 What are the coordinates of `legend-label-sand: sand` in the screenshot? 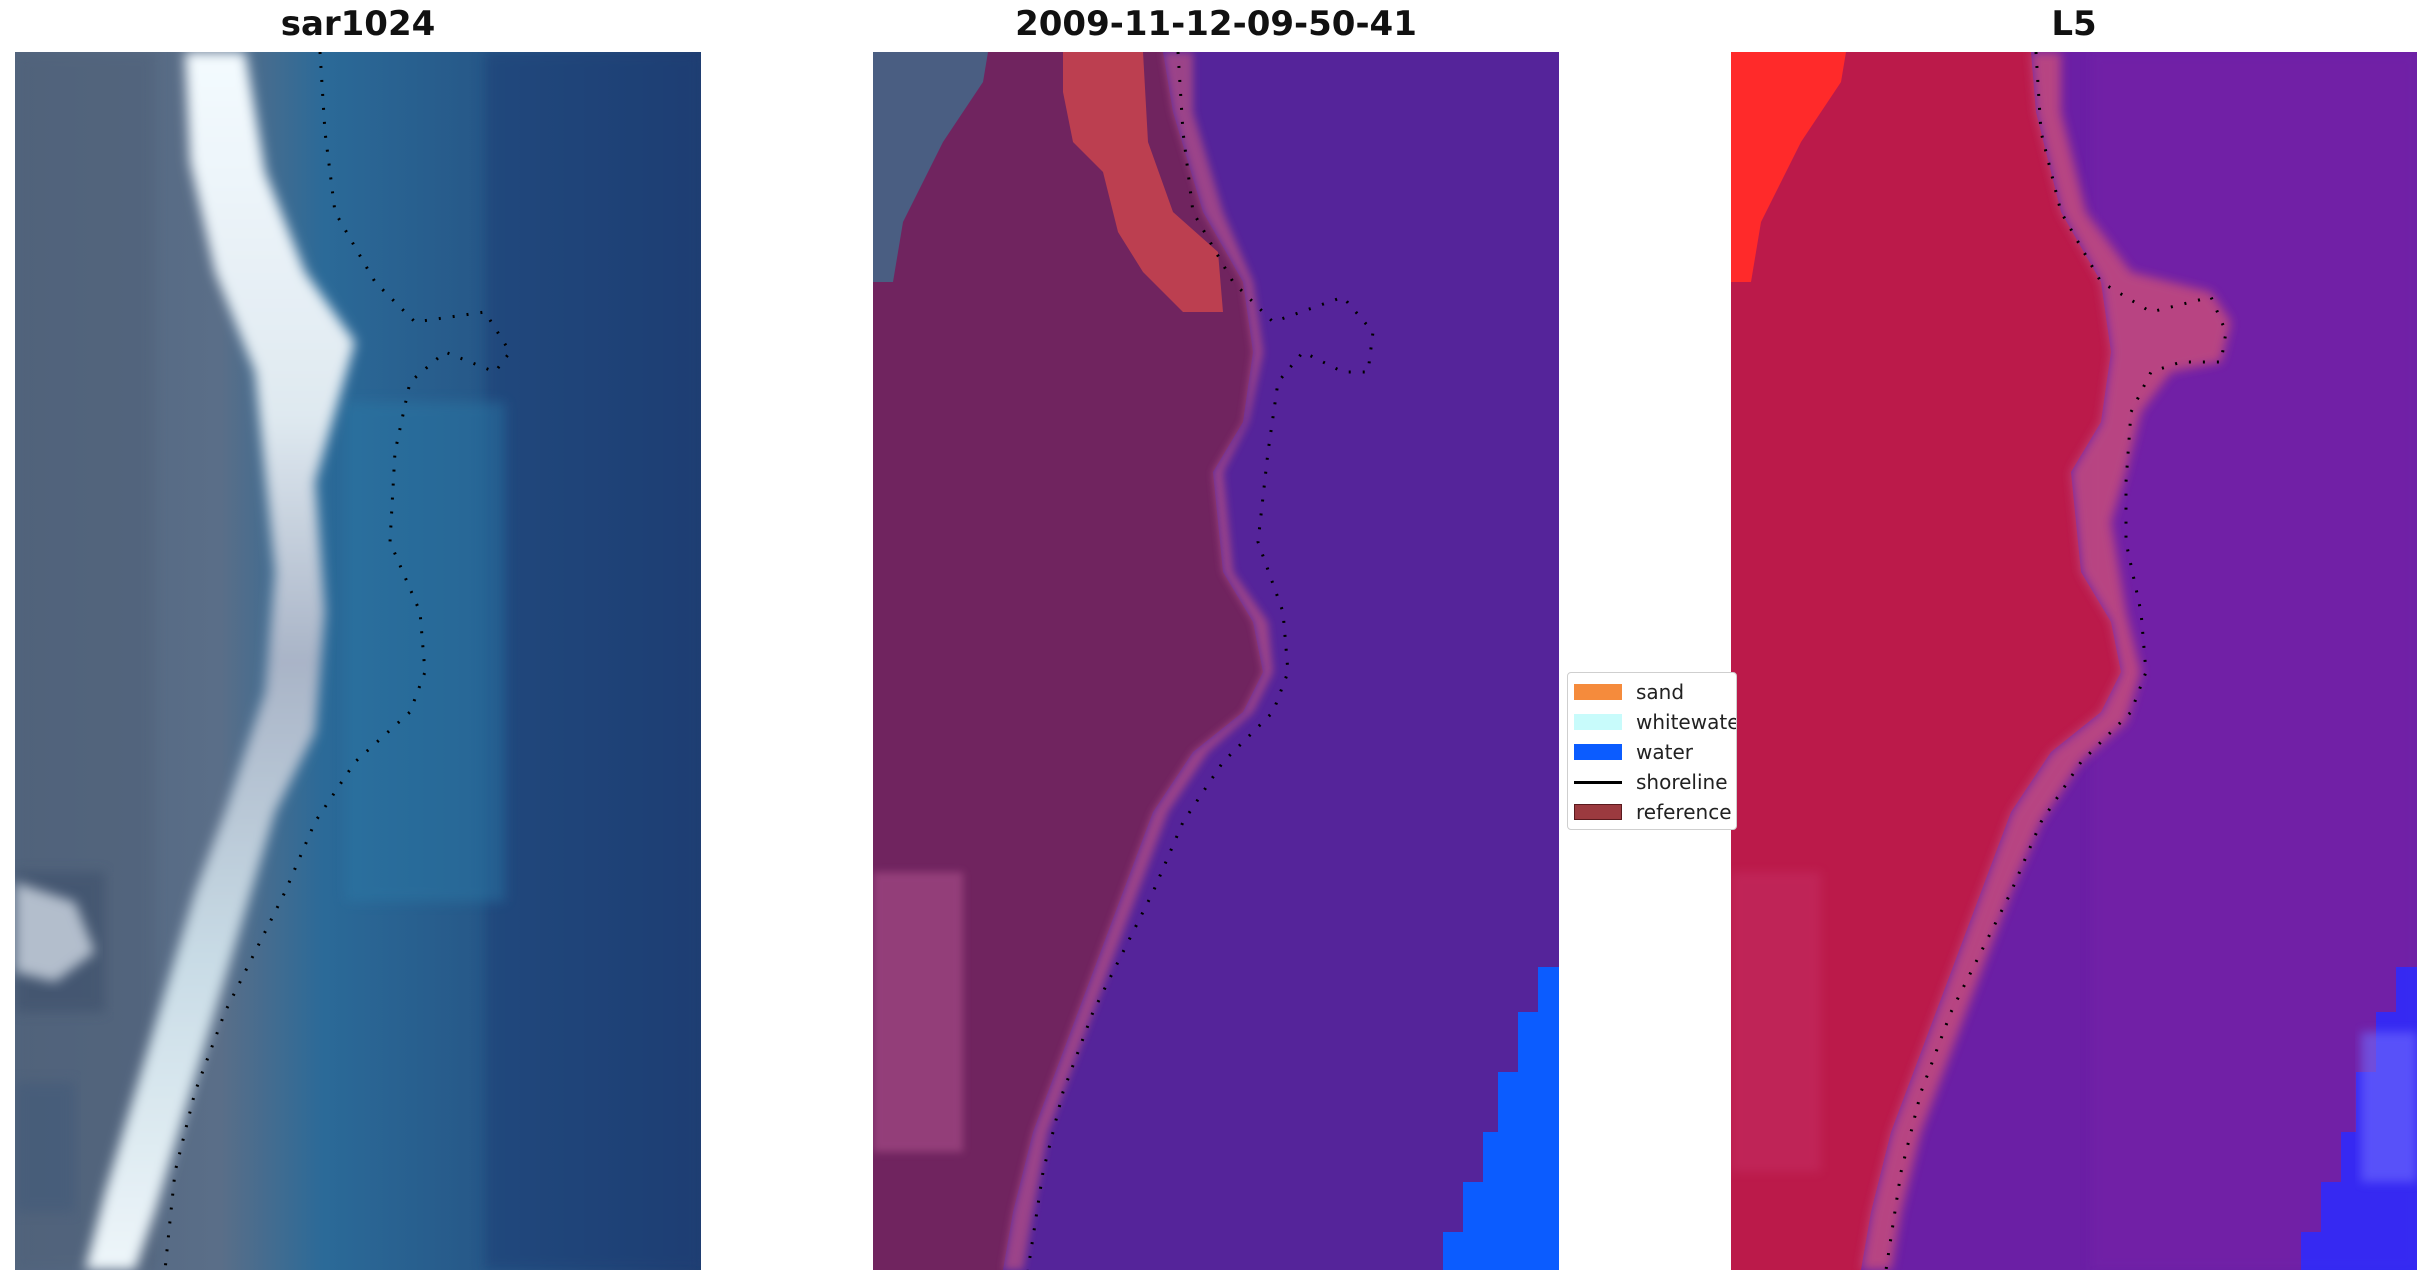 It's located at (1660, 692).